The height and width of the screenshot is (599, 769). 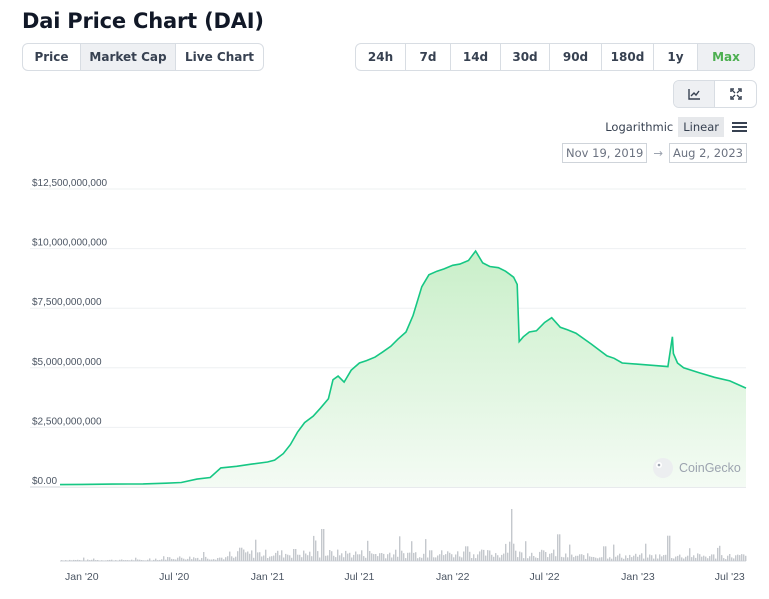 I want to click on scale-toggle: Logarithmic Linear, so click(x=673, y=127).